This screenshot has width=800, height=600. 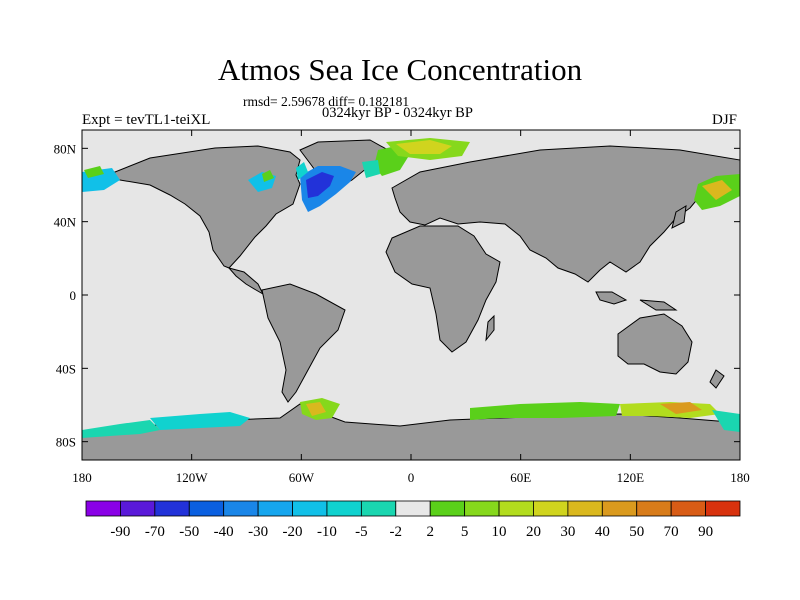 What do you see at coordinates (224, 532) in the screenshot?
I see `colorbar-label: -40` at bounding box center [224, 532].